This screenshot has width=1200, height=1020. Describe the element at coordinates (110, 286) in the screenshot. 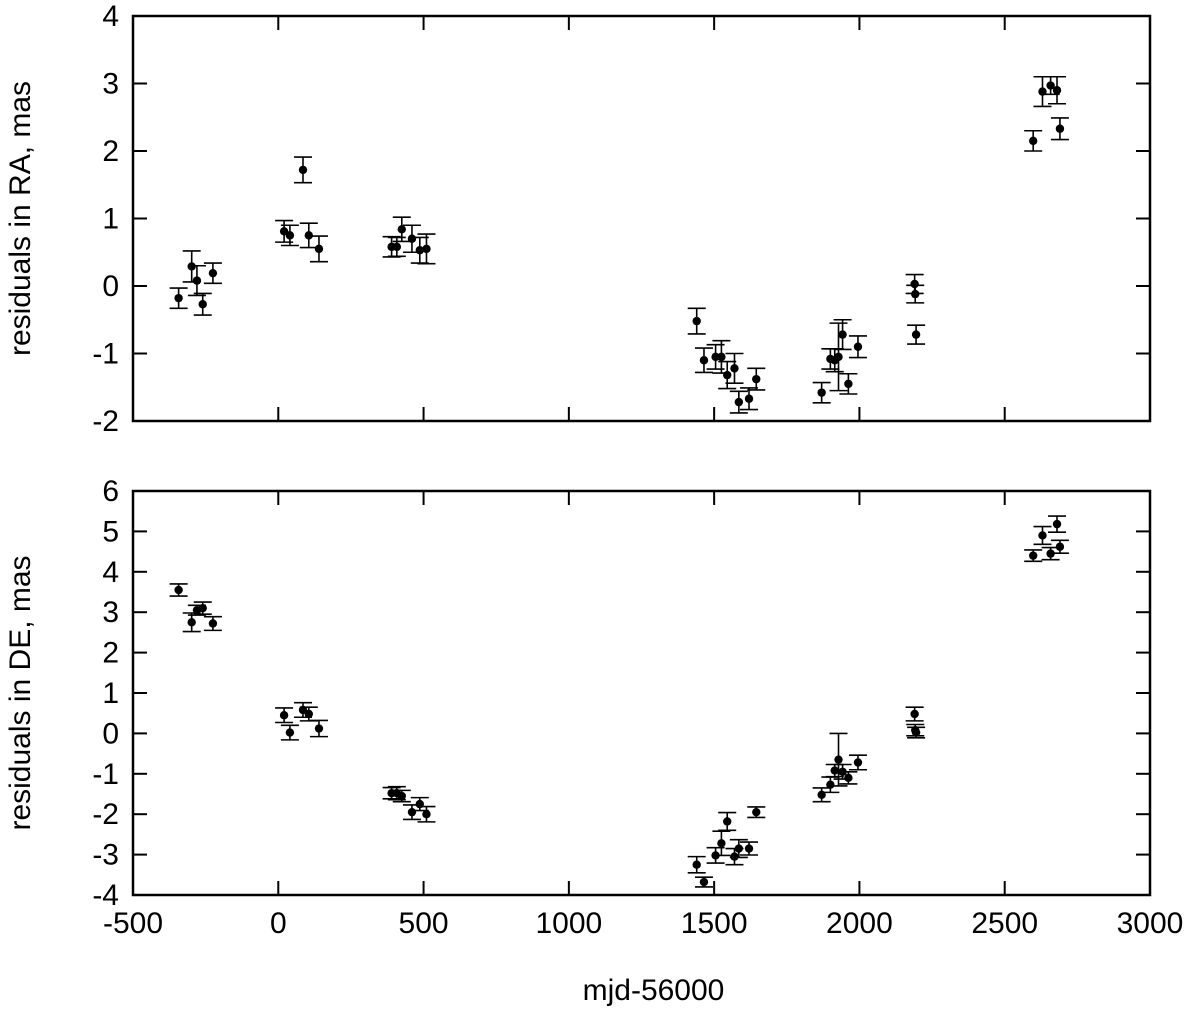

I see `y-tick-label: 0` at that location.